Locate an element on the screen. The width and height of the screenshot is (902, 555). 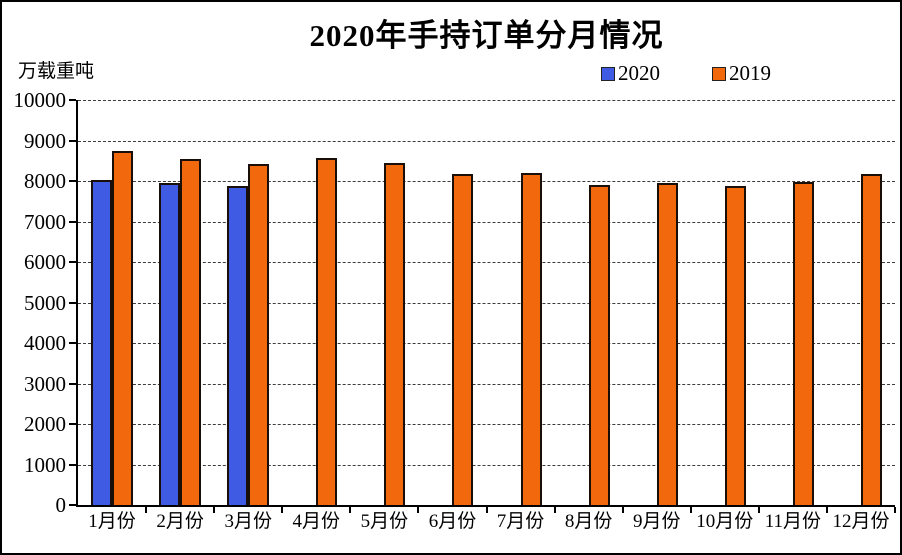
y-axis-tick-2000 is located at coordinates (72, 424).